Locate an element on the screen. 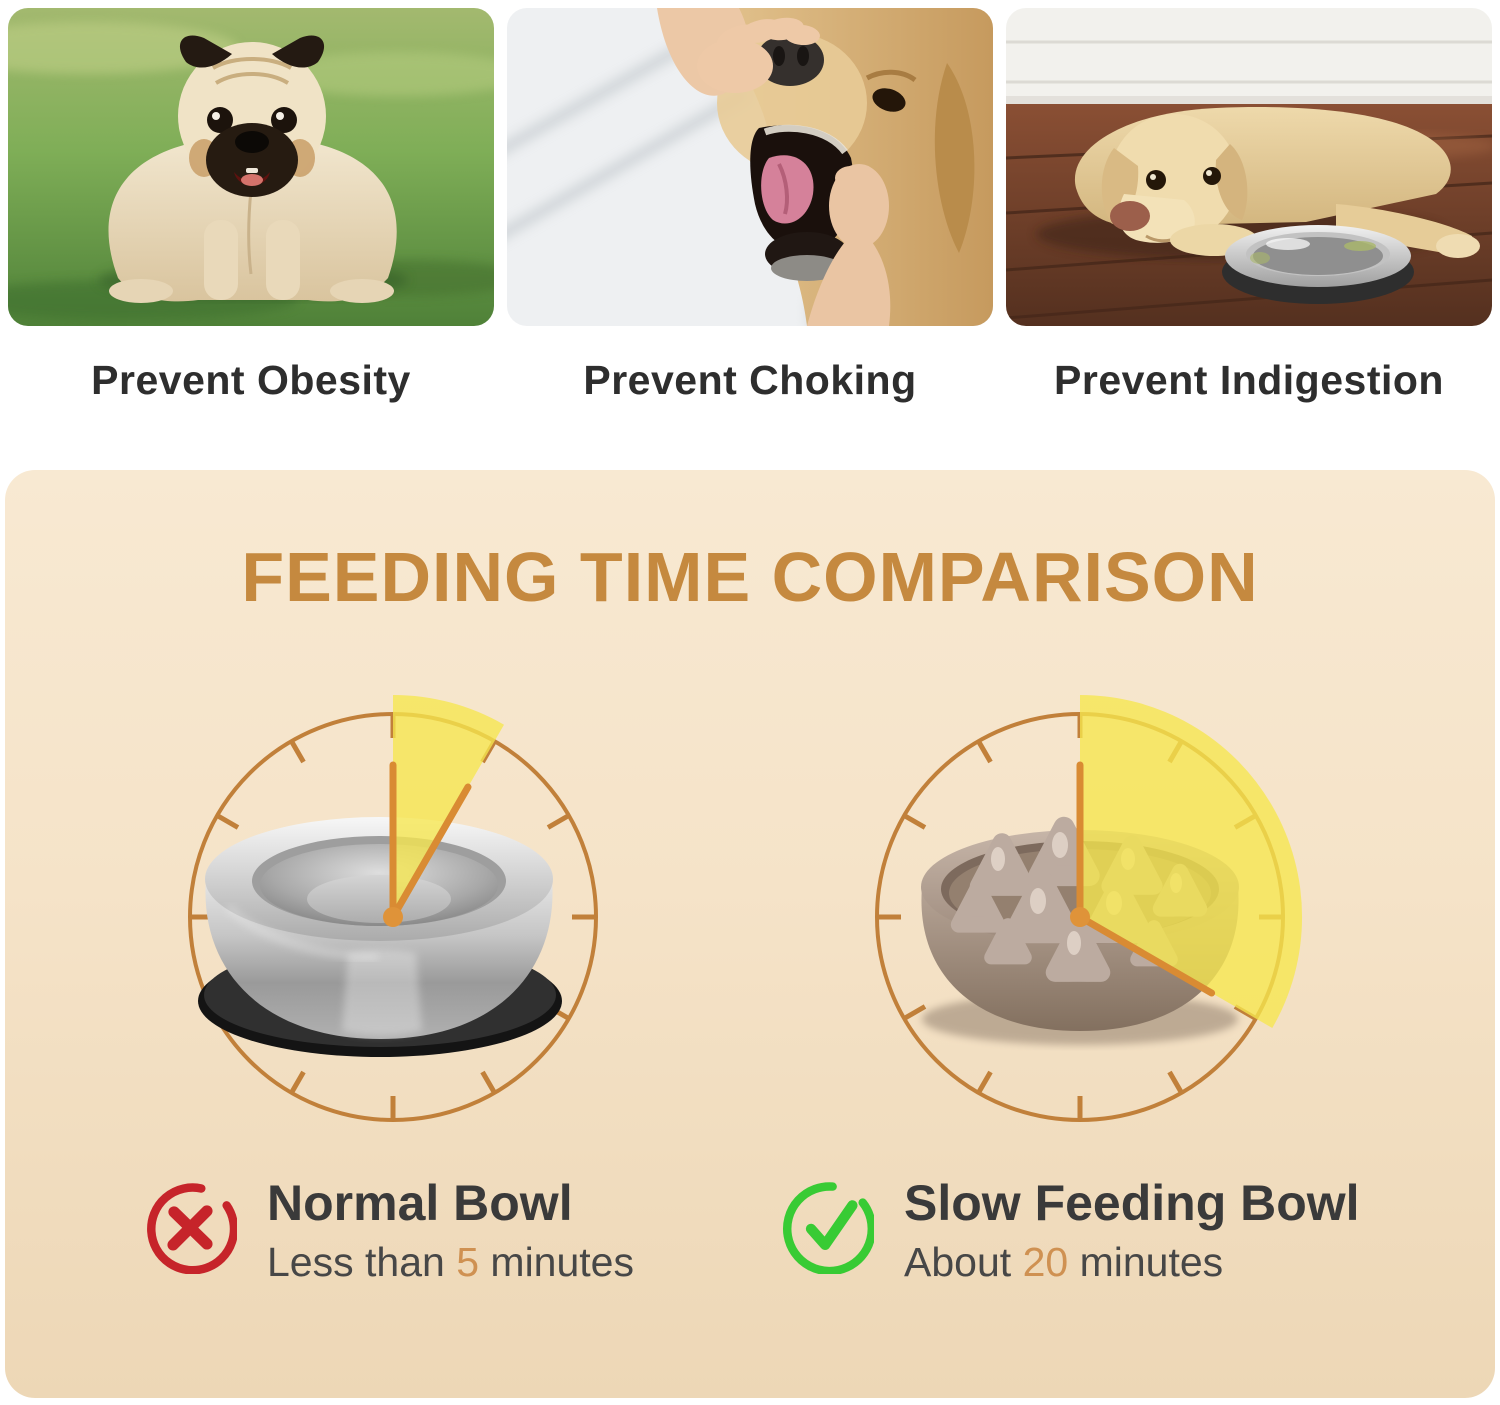  feeding-time: About 20 minutes is located at coordinates (1064, 1262).